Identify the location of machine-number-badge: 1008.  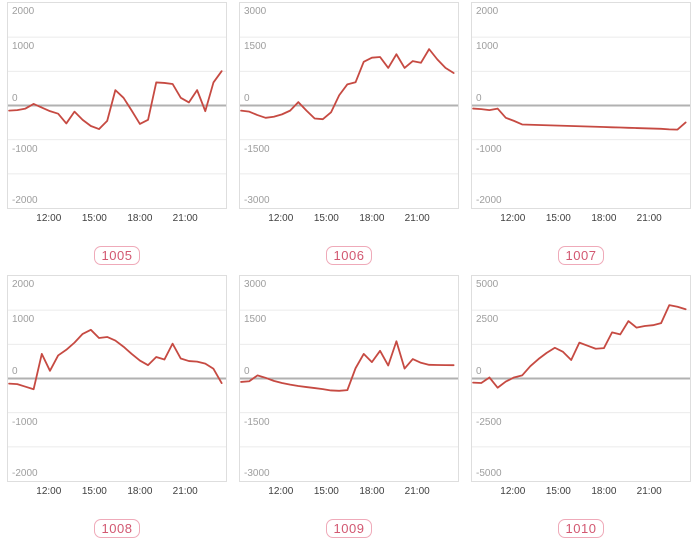
(117, 528).